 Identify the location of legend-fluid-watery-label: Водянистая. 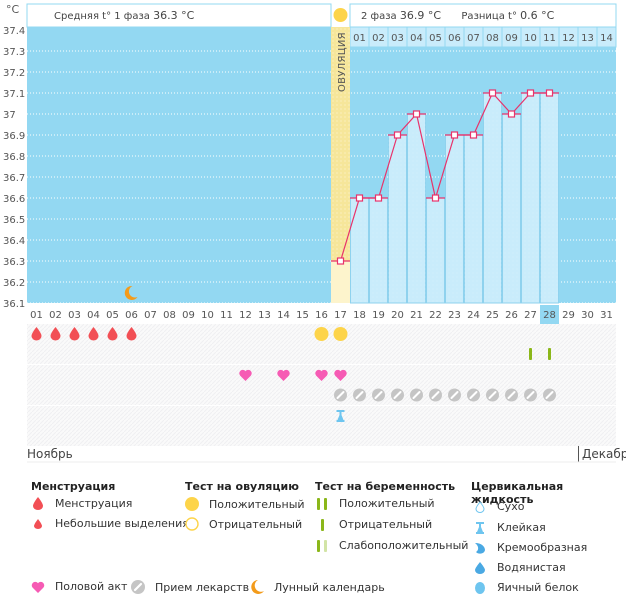
(531, 567).